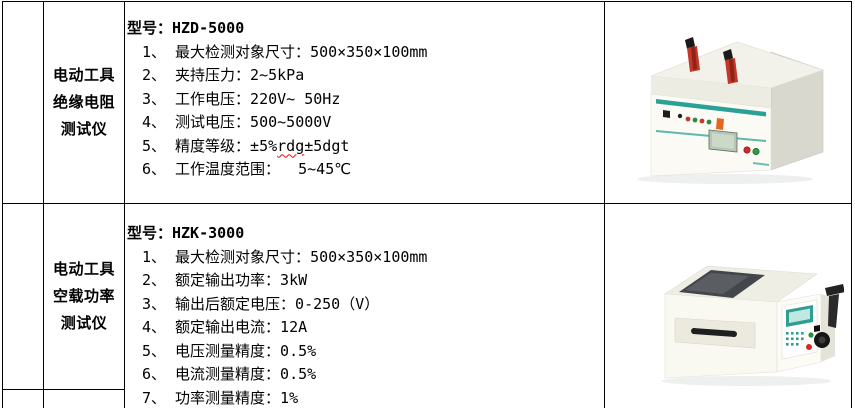 This screenshot has height=408, width=855. I want to click on spec-text: 5、 精度等级：±5%, so click(210, 145).